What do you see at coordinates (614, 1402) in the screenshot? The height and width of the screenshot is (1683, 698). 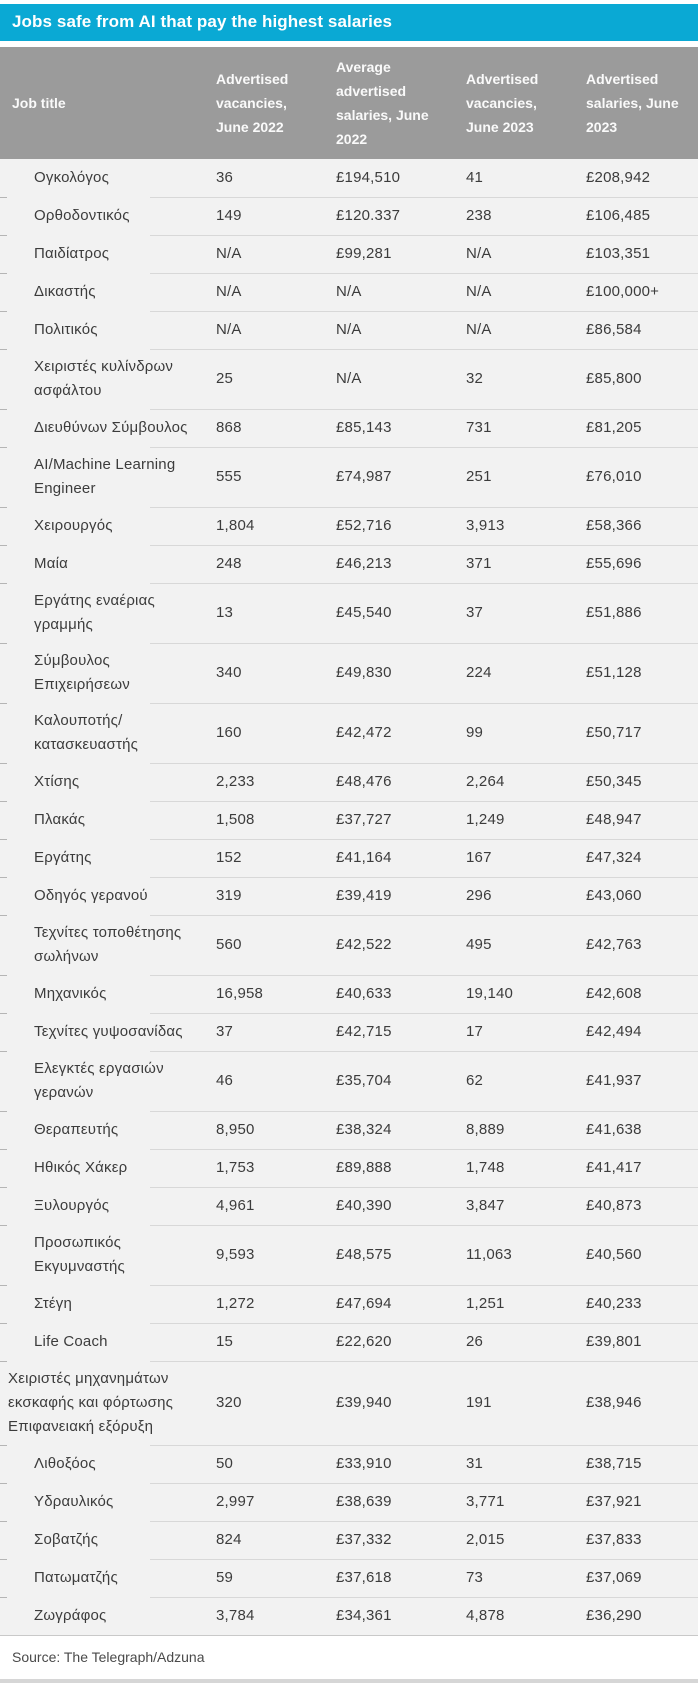 I see `value-cell: £38,946` at bounding box center [614, 1402].